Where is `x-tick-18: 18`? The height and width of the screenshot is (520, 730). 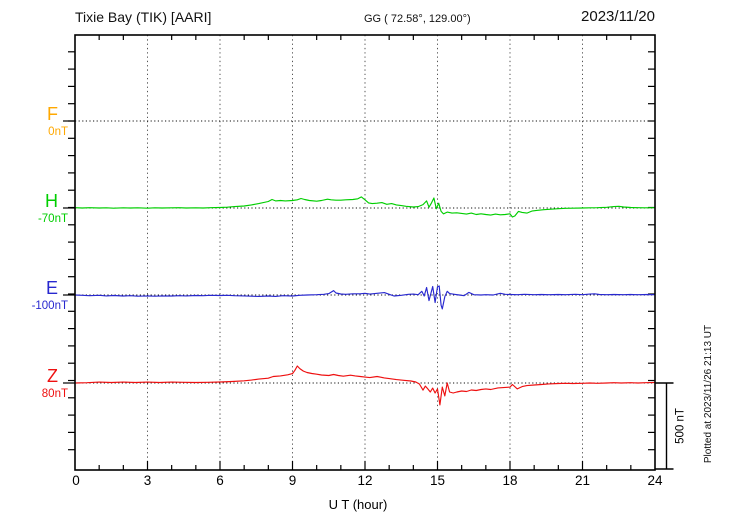
x-tick-18: 18 is located at coordinates (510, 480).